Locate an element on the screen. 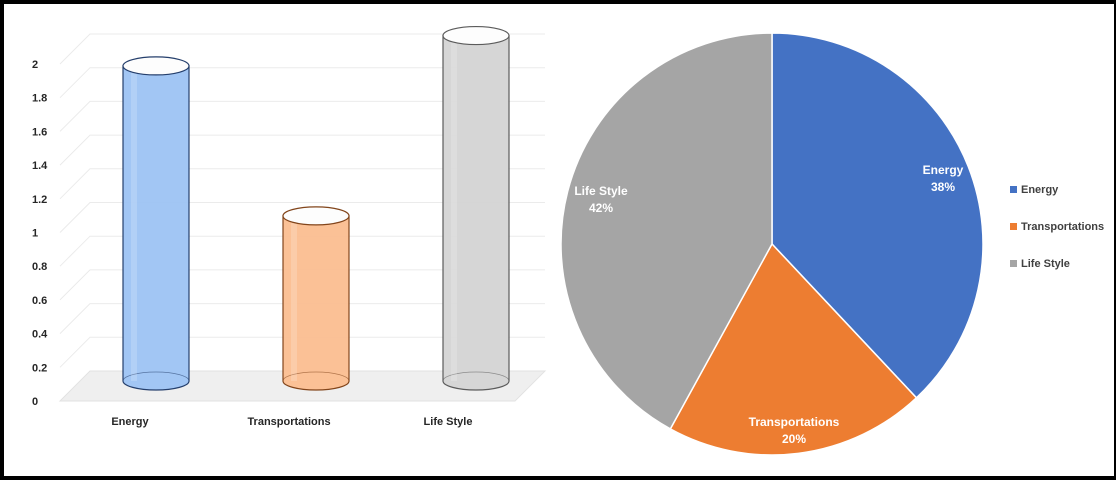  y-tick-label: 2 is located at coordinates (35, 65).